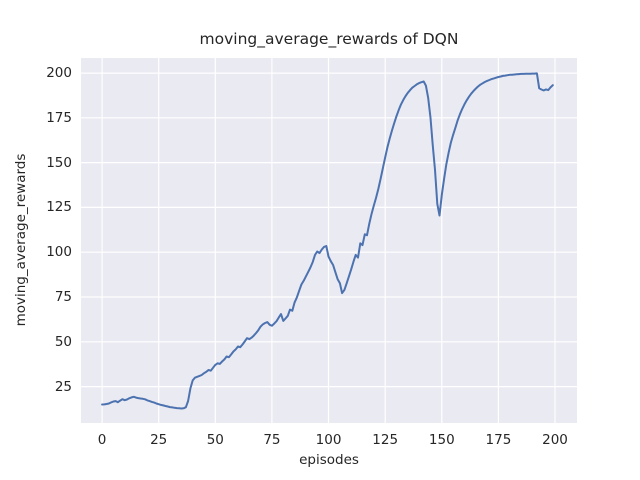 The image size is (640, 480). What do you see at coordinates (59, 207) in the screenshot?
I see `y-tick-label: 125` at bounding box center [59, 207].